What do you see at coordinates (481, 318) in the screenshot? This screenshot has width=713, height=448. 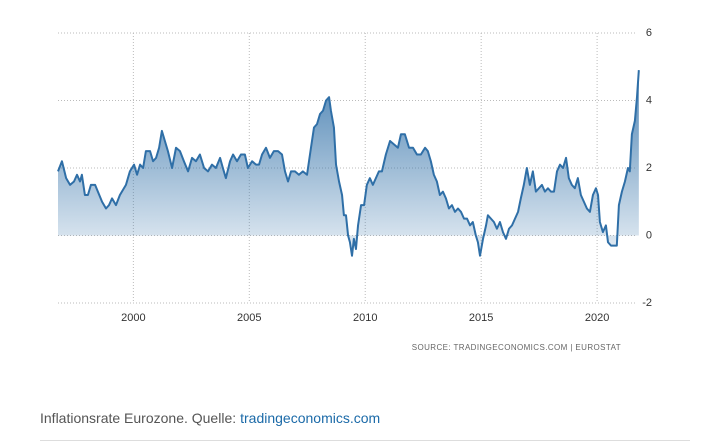 I see `x-tick-label: 2015` at bounding box center [481, 318].